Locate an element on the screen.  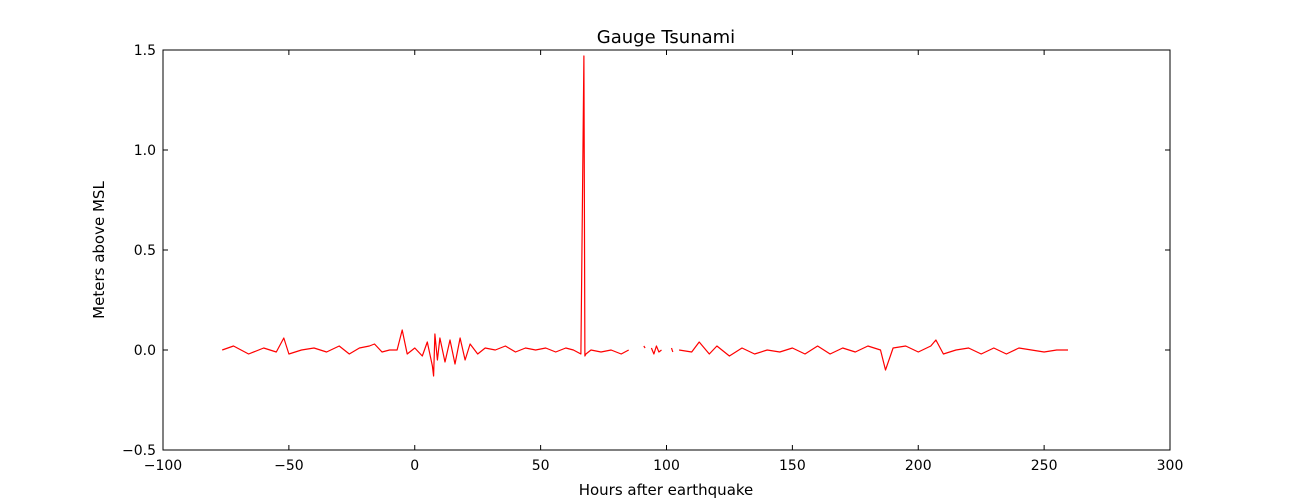
x-axis-label: Hours after earthquake is located at coordinates (666, 490).